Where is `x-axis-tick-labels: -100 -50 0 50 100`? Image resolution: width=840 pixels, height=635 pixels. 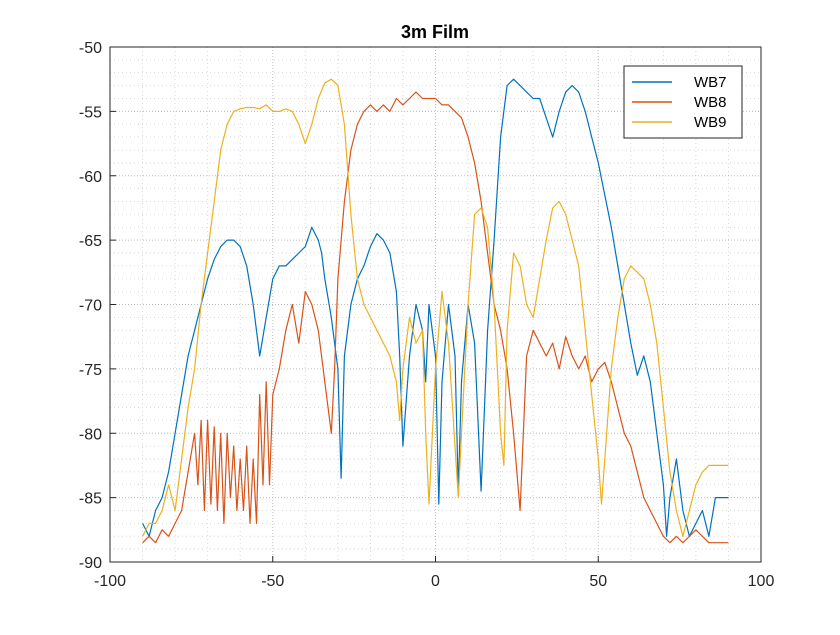
x-axis-tick-labels: -100 -50 0 50 100 is located at coordinates (434, 581).